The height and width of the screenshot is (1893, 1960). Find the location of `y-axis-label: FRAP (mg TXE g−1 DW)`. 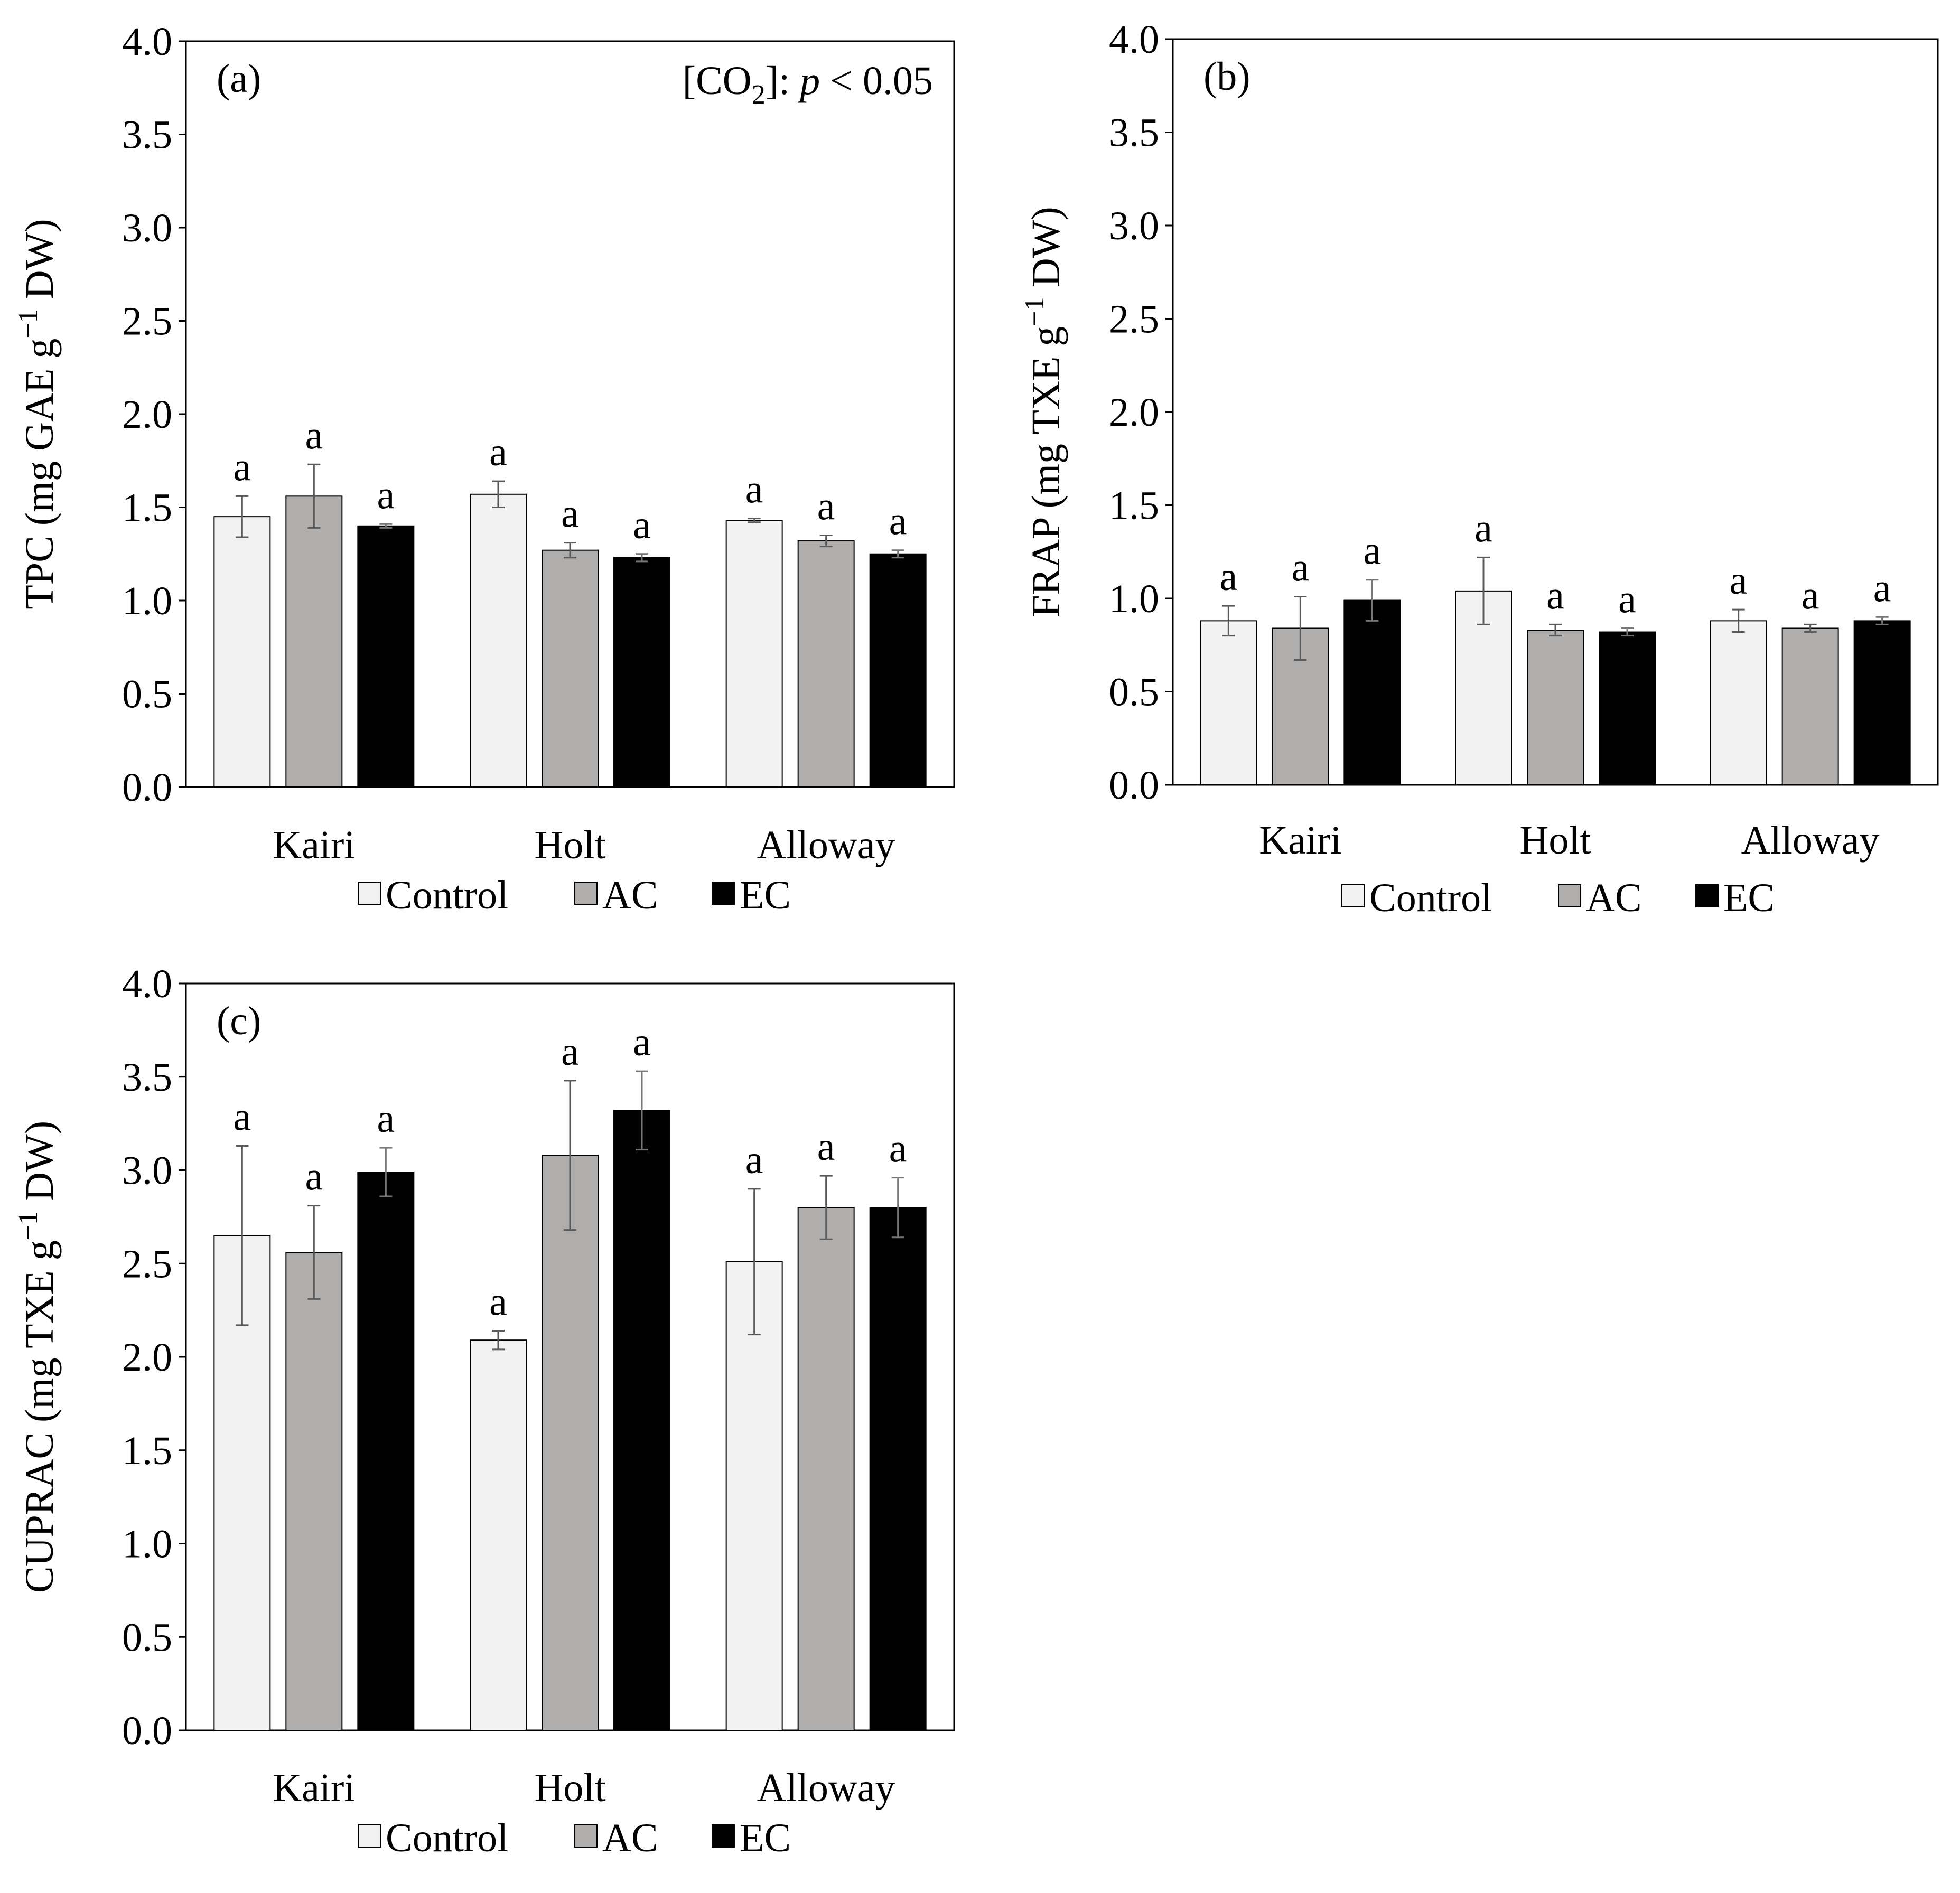

y-axis-label: FRAP (mg TXE g−1 DW) is located at coordinates (1044, 412).